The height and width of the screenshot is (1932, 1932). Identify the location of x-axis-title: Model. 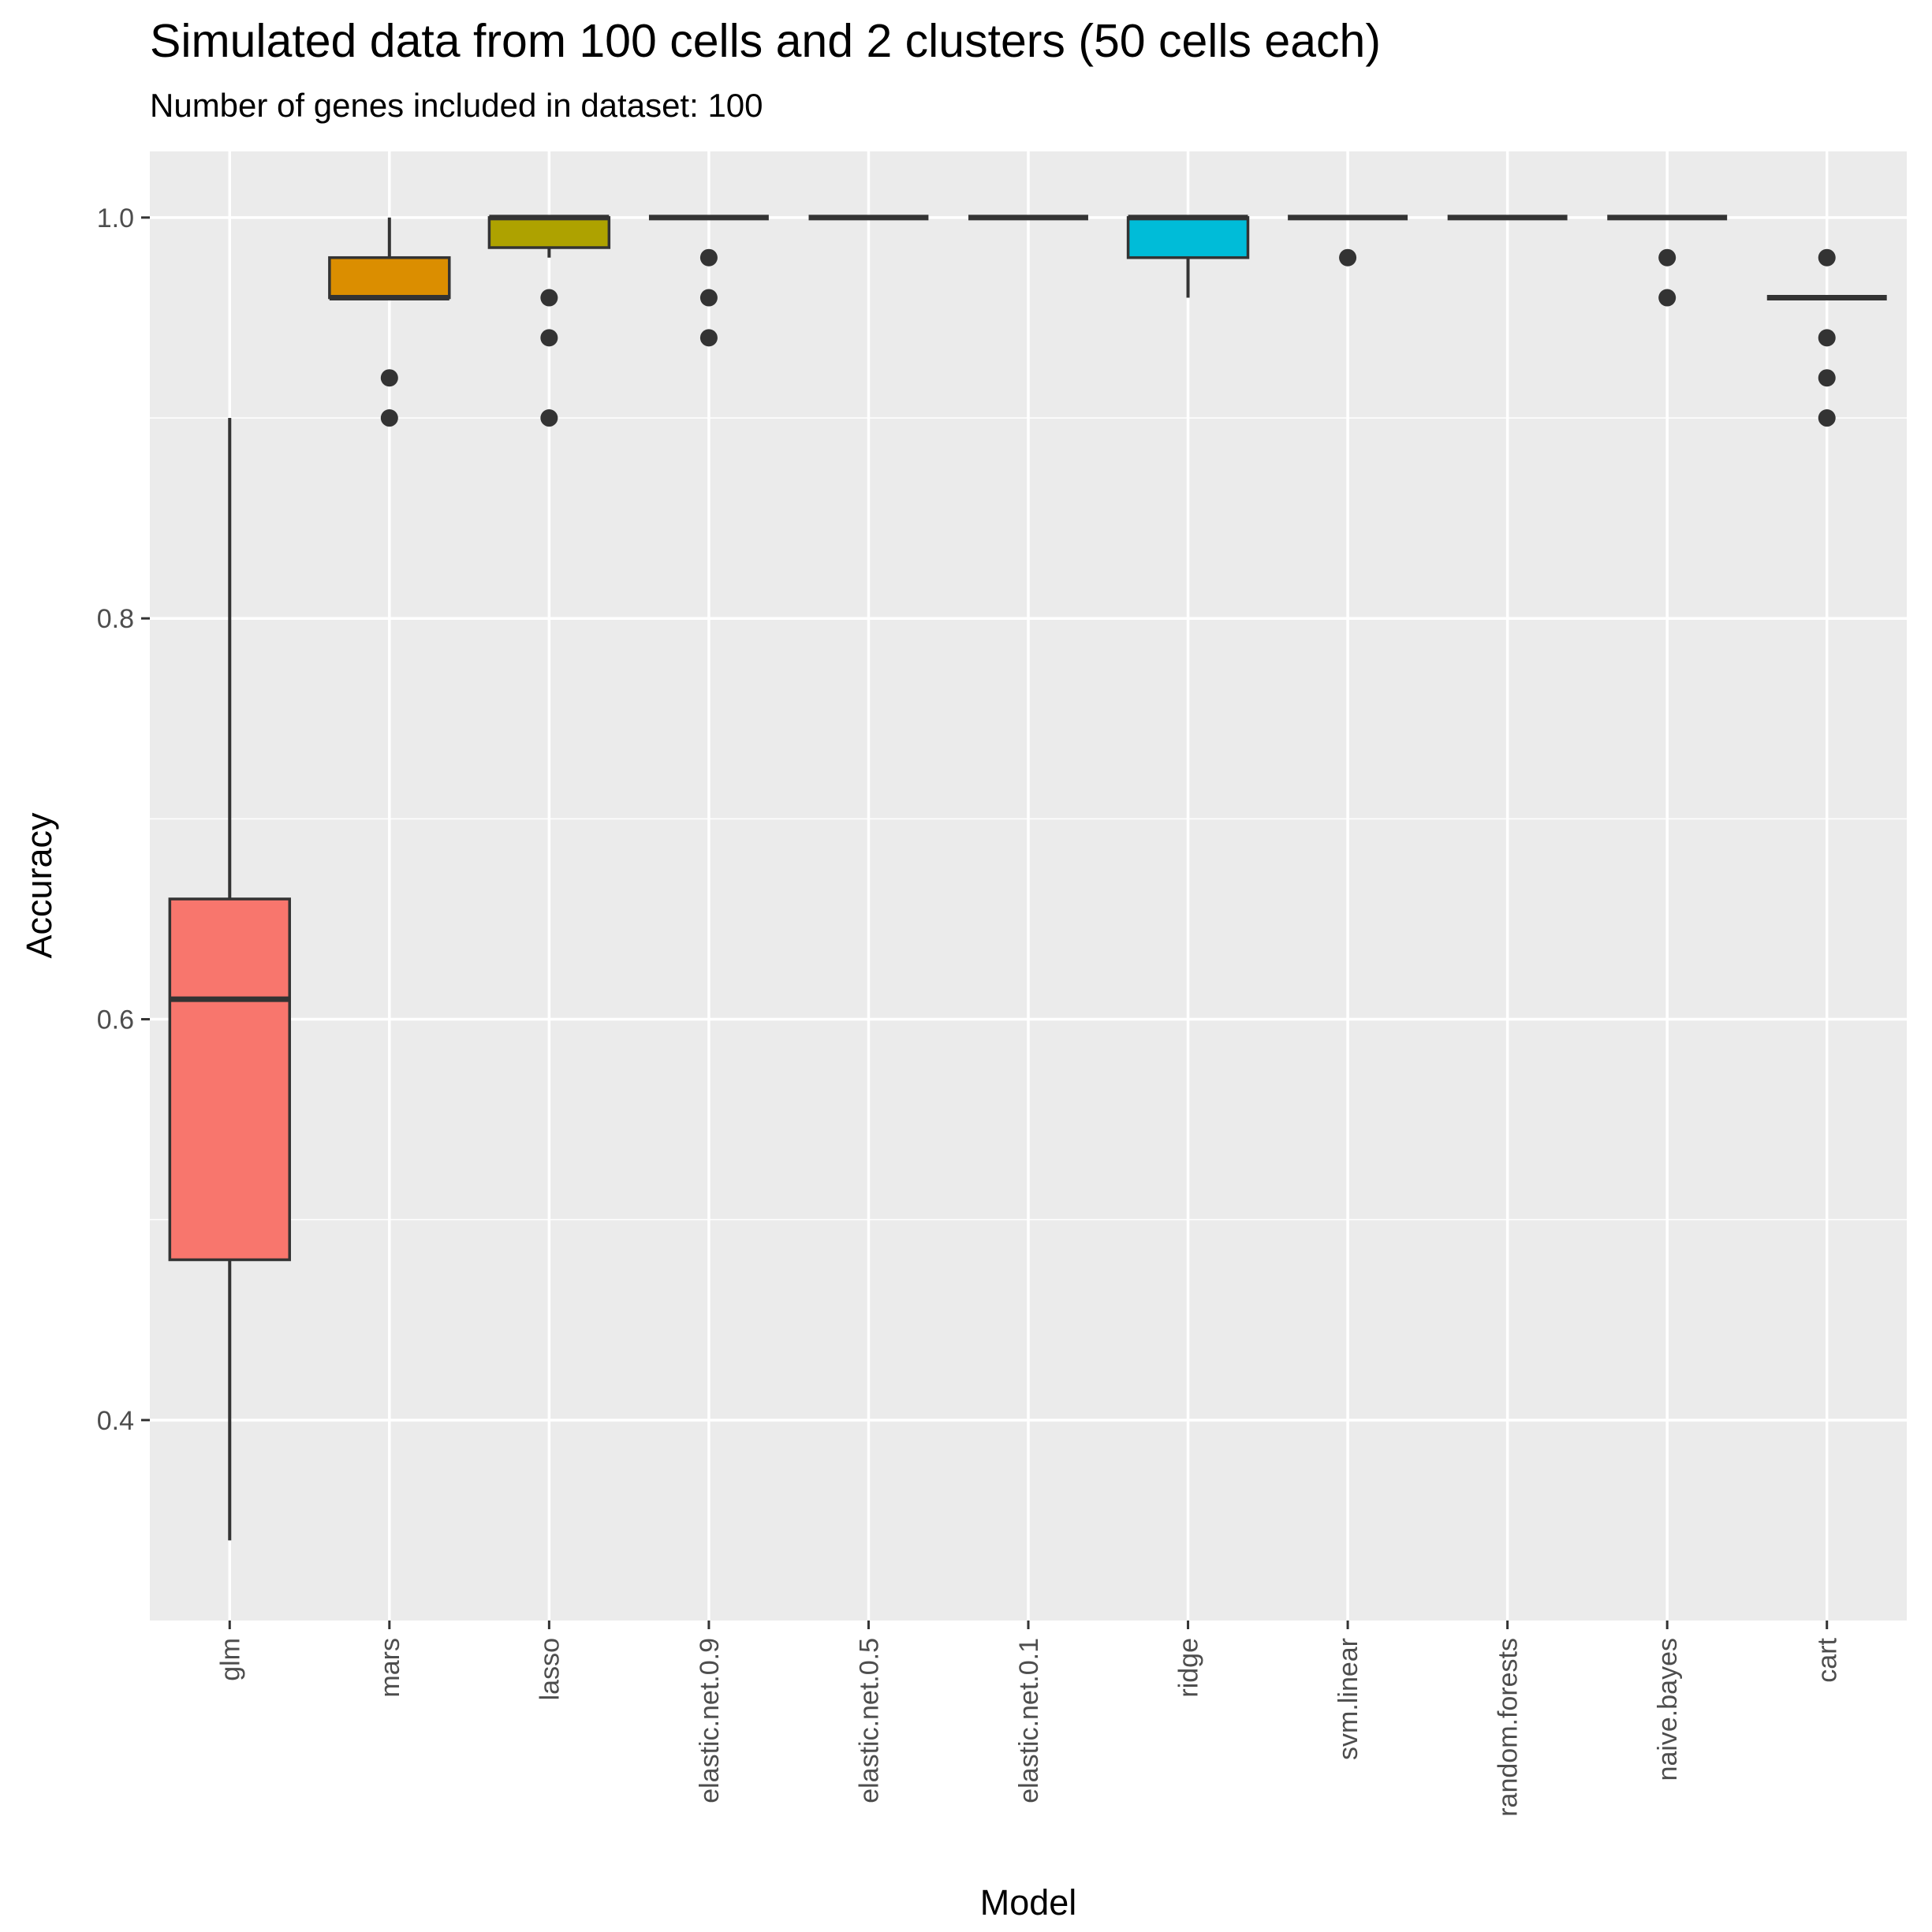
(1029, 1902).